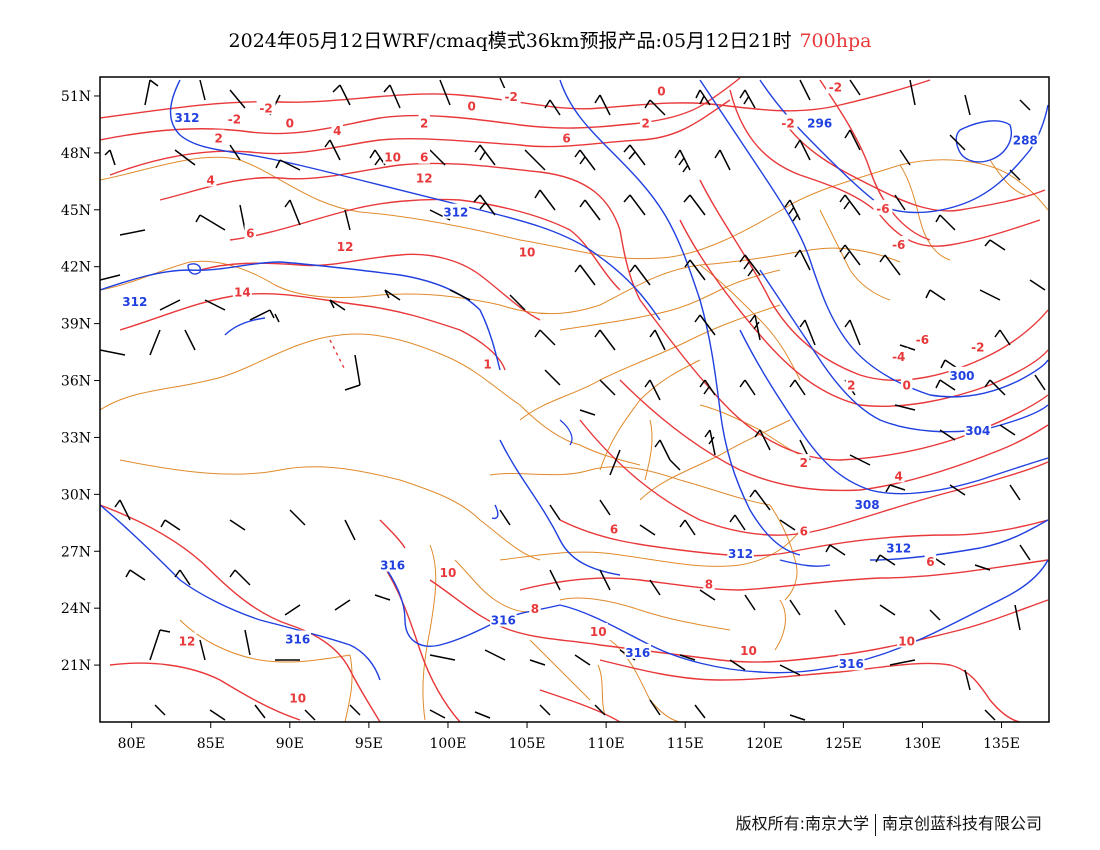 This screenshot has width=1100, height=850. I want to click on height-label: 296, so click(819, 124).